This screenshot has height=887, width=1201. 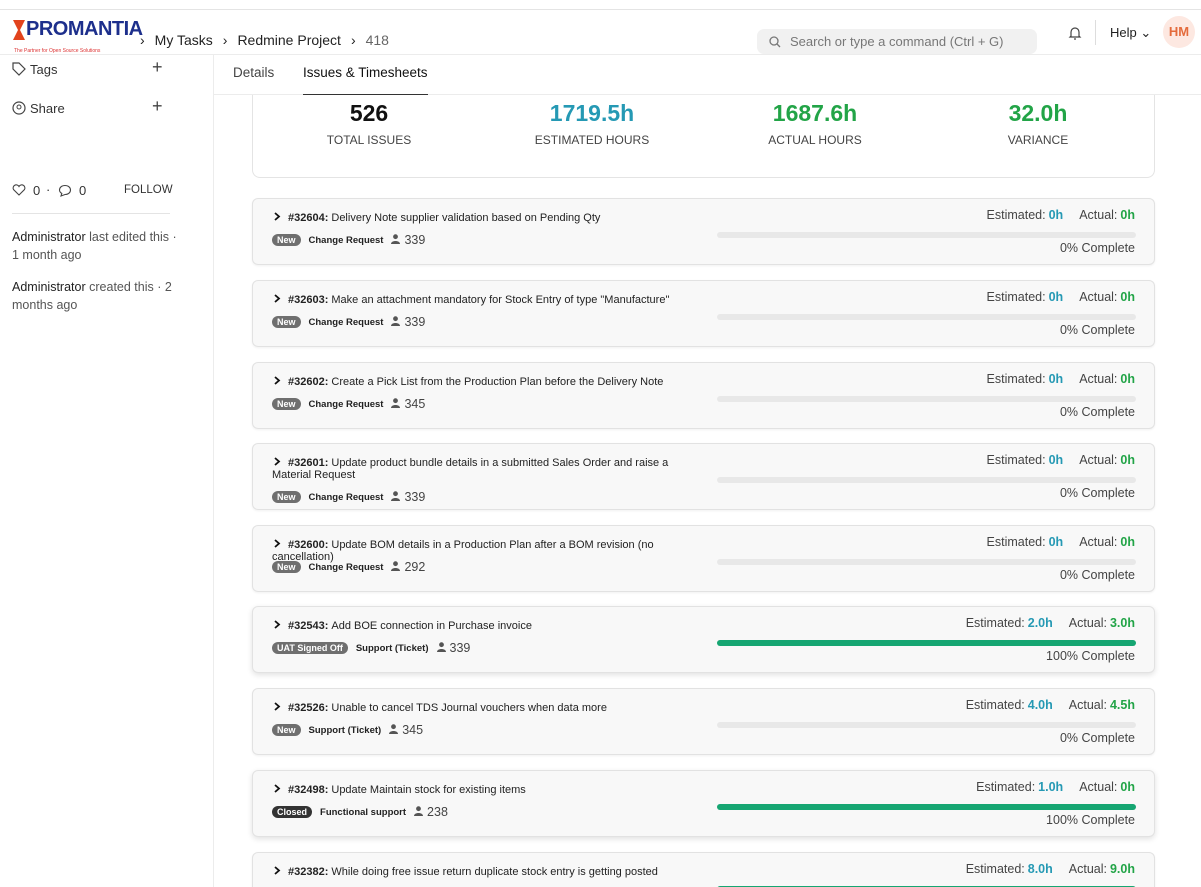 What do you see at coordinates (19, 190) in the screenshot?
I see `heart-icon` at bounding box center [19, 190].